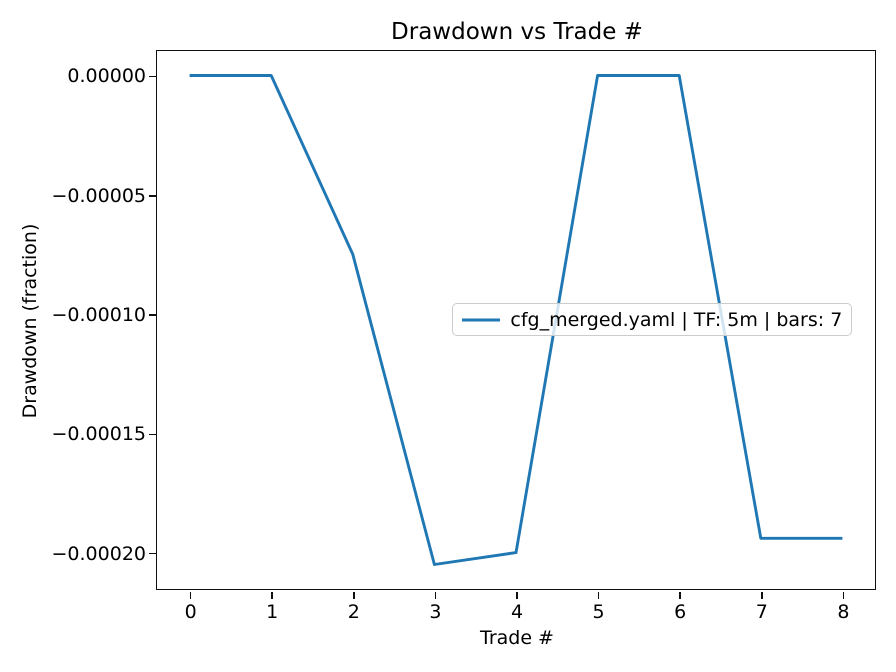 The width and height of the screenshot is (896, 672). What do you see at coordinates (481, 320) in the screenshot?
I see `legend-line-sample-icon` at bounding box center [481, 320].